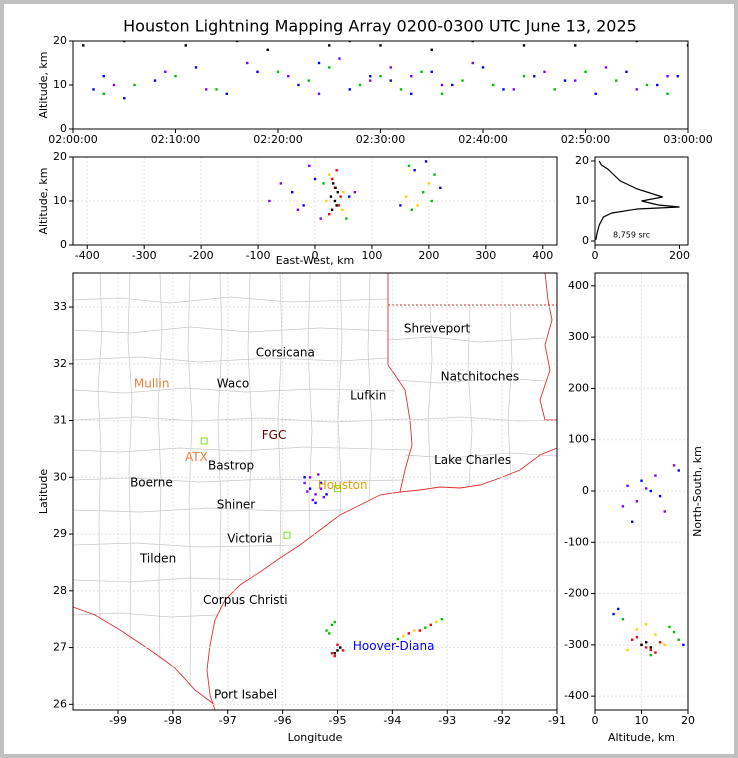 The image size is (738, 758). I want to click on x-tick-label: 100, so click(371, 255).